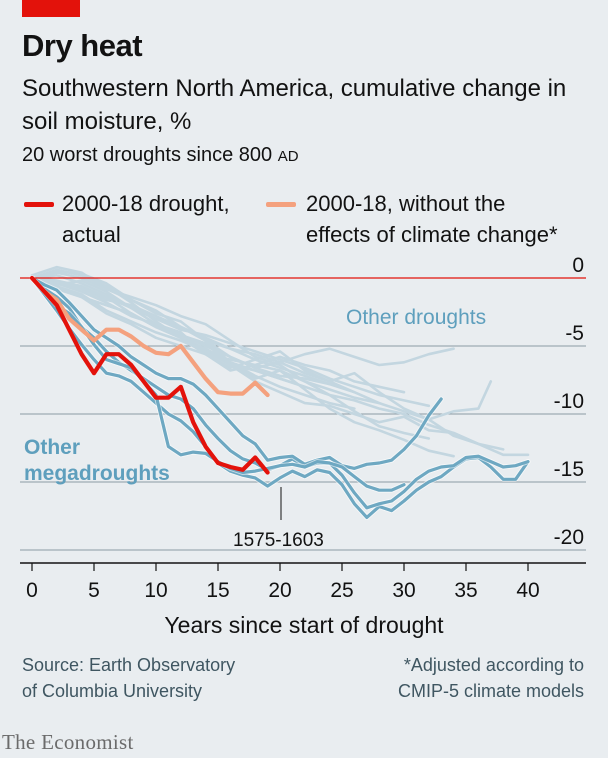 The image size is (608, 758). What do you see at coordinates (465, 590) in the screenshot?
I see `x-tick-label: 35` at bounding box center [465, 590].